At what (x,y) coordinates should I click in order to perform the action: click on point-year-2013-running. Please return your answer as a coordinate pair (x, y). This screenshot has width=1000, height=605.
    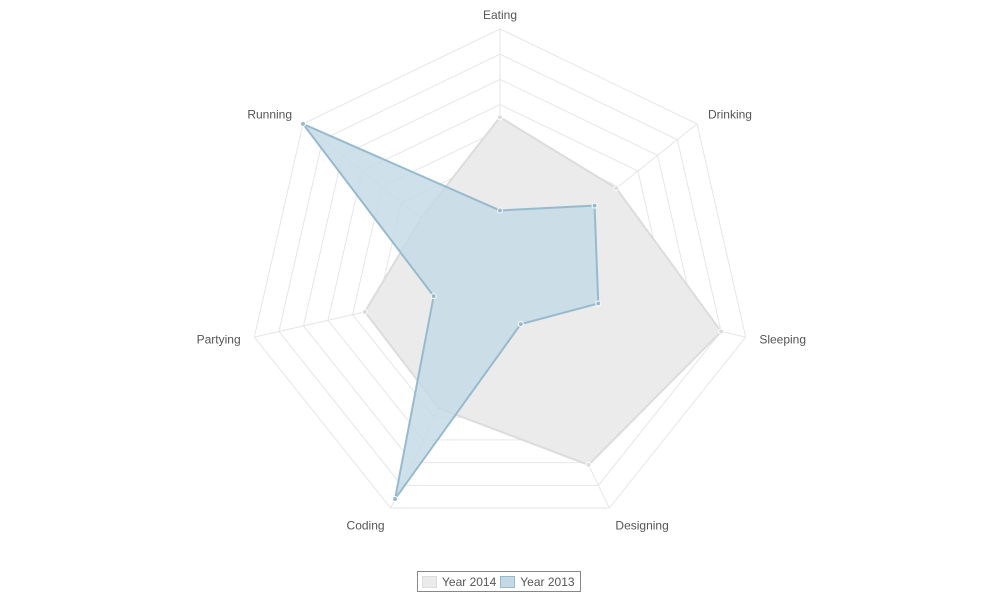
    Looking at the image, I should click on (302, 123).